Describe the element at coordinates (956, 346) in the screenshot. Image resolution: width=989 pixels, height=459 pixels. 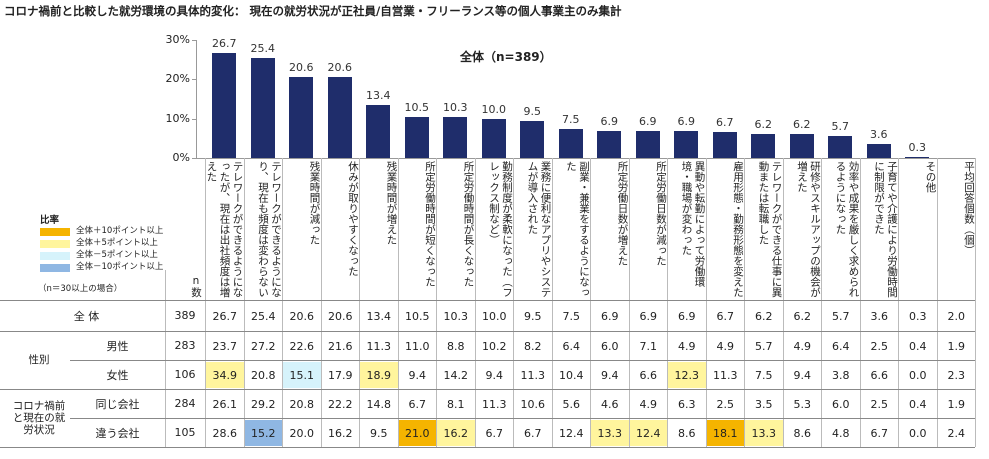
I see `table-cell: 1.9` at that location.